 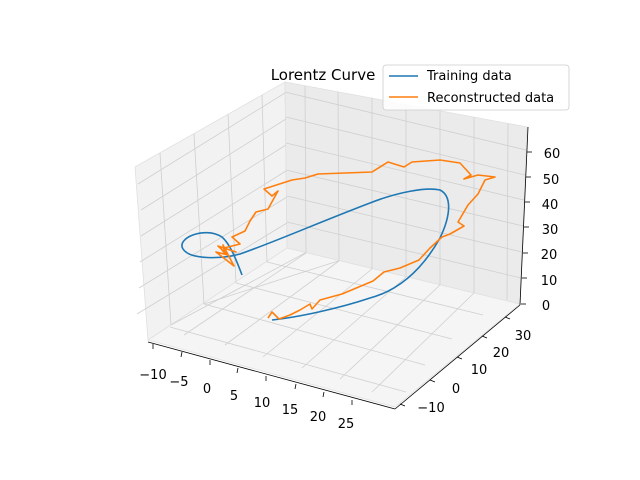 What do you see at coordinates (234, 396) in the screenshot?
I see `x-tick-label: 5` at bounding box center [234, 396].